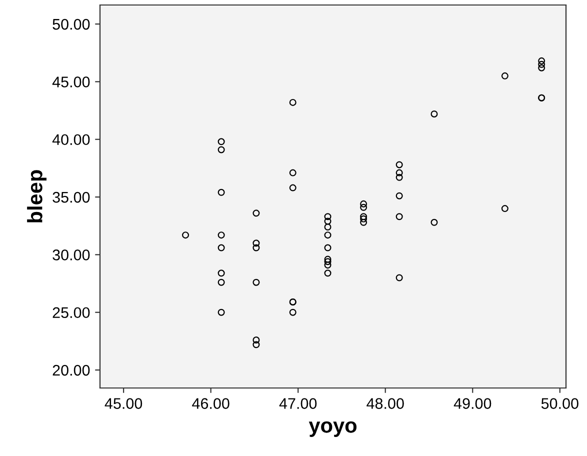  I want to click on x-tick-label: 45.00, so click(123, 403).